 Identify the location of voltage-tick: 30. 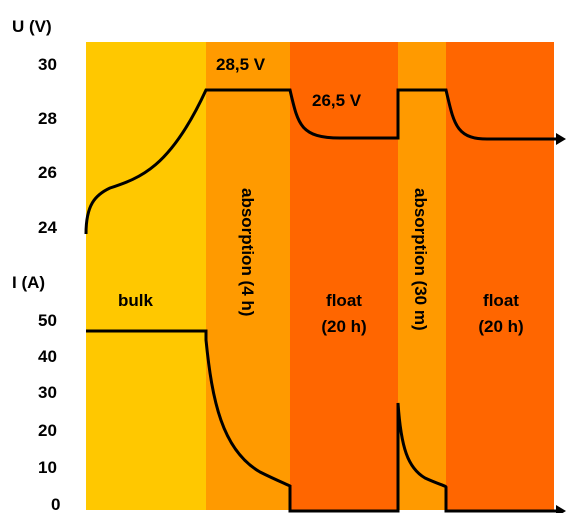
(47, 64).